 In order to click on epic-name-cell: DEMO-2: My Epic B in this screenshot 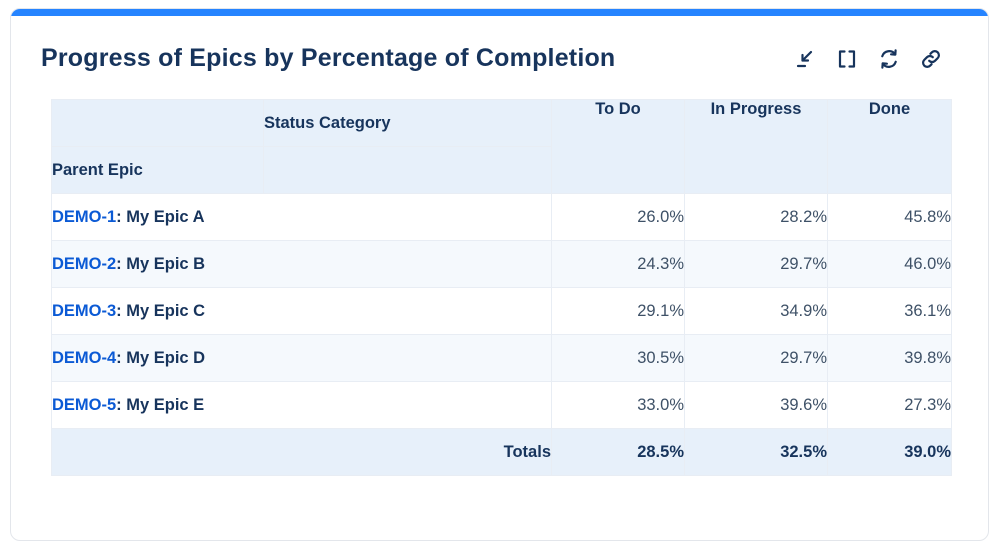, I will do `click(301, 264)`.